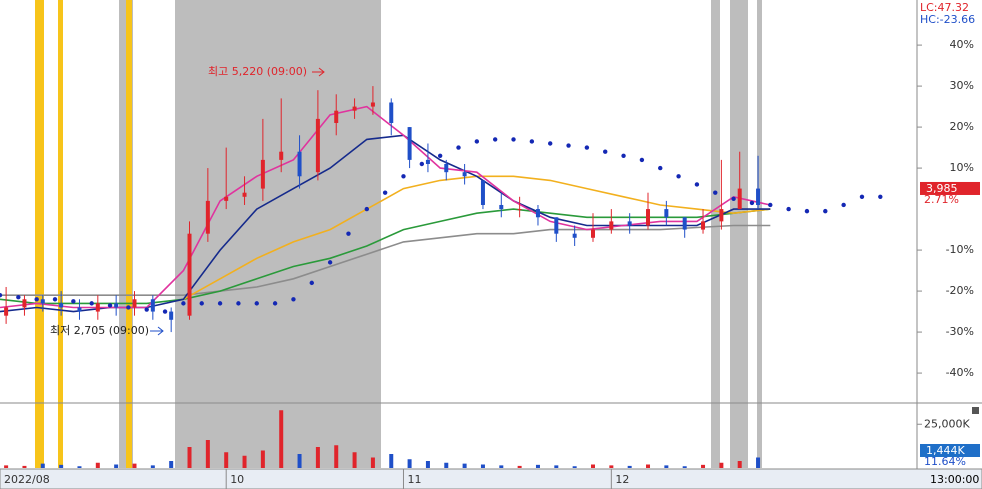 This screenshot has height=489, width=982. Describe the element at coordinates (960, 290) in the screenshot. I see `y-tick-label: -20%` at that location.